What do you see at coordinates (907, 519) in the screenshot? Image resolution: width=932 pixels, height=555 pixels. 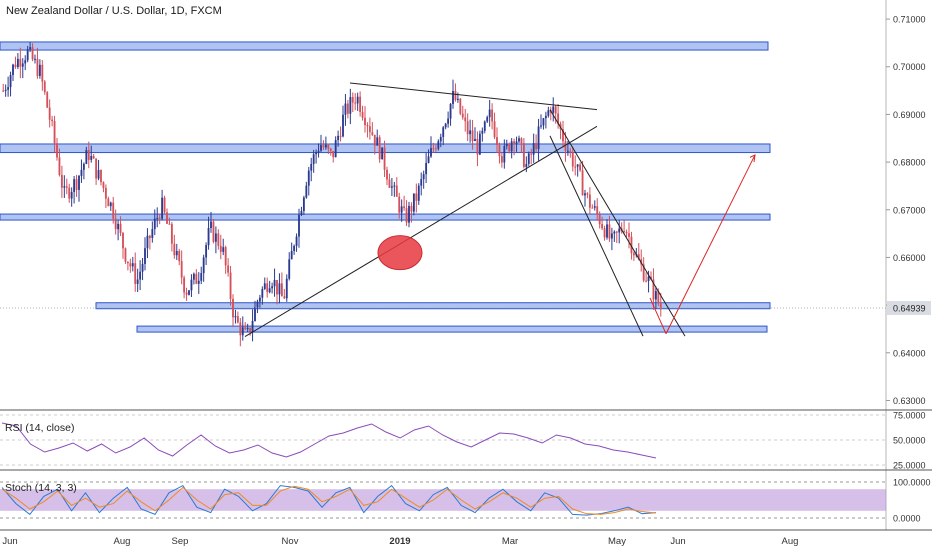 I see `stoch-tick-label: 0.0000` at bounding box center [907, 519].